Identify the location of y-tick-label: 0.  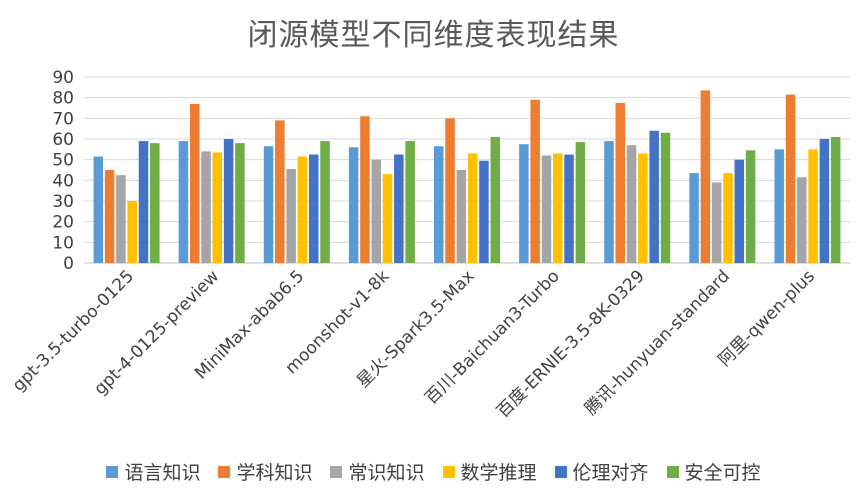
(68, 264).